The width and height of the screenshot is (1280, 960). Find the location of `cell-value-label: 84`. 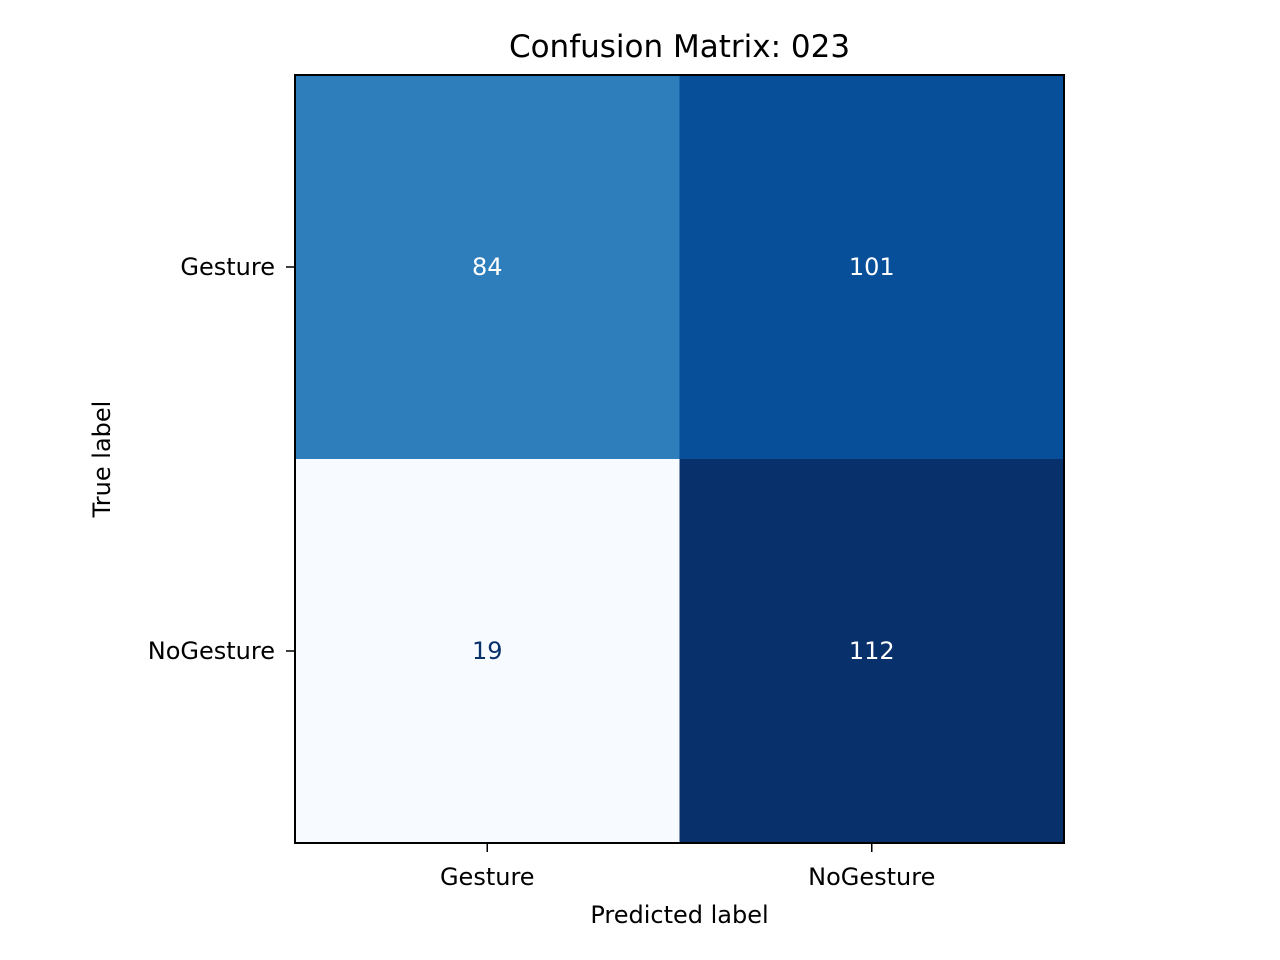

cell-value-label: 84 is located at coordinates (487, 267).